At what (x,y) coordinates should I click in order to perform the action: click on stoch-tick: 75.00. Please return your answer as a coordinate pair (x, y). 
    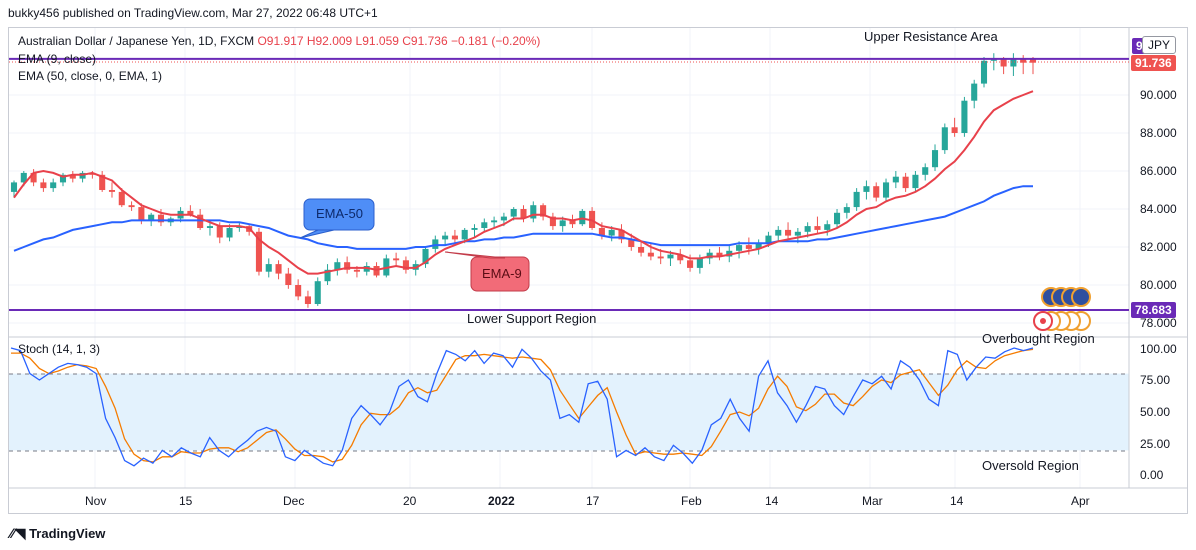
    Looking at the image, I should click on (1155, 380).